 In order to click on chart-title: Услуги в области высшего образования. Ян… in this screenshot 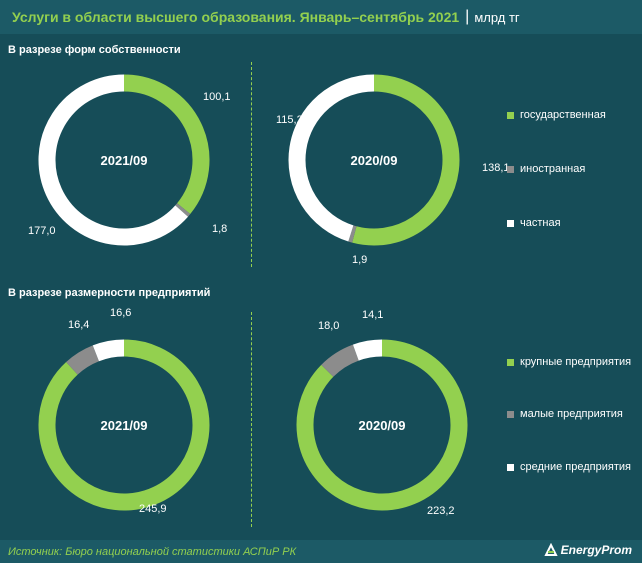, I will do `click(236, 17)`.